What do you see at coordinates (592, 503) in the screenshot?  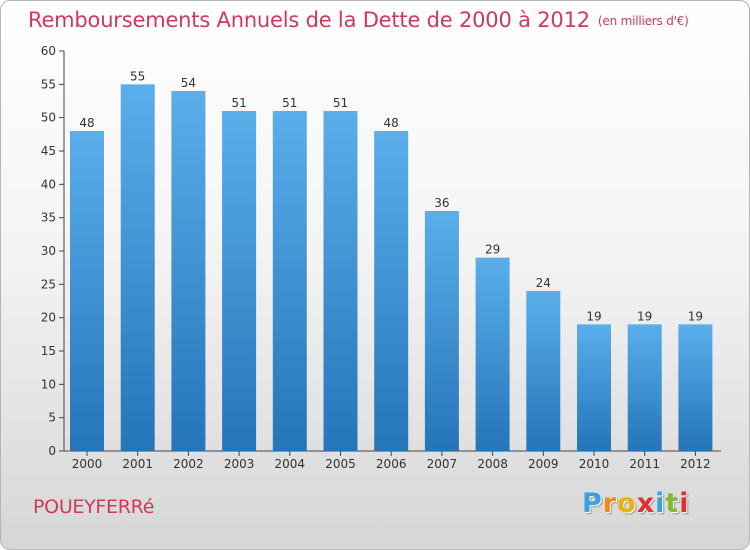 I see `logo-letter: P` at bounding box center [592, 503].